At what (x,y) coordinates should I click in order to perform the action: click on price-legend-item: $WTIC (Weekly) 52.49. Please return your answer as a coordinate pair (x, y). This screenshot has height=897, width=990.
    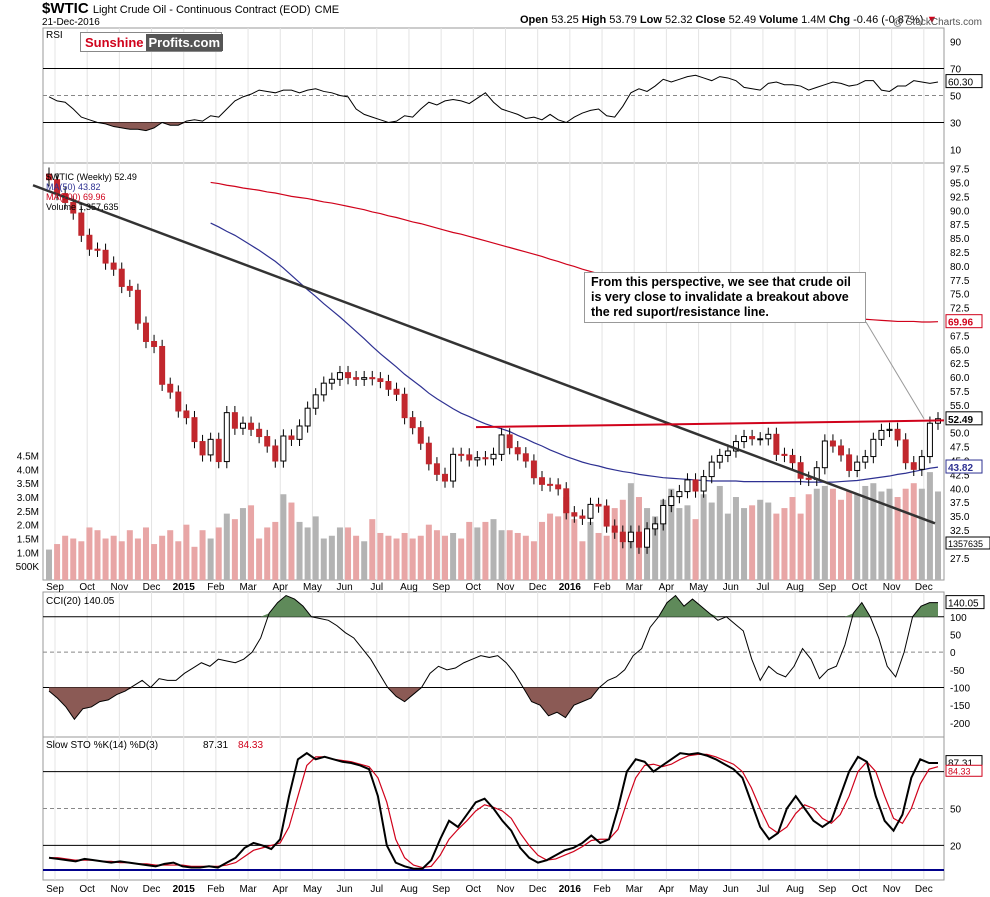
    Looking at the image, I should click on (91, 177).